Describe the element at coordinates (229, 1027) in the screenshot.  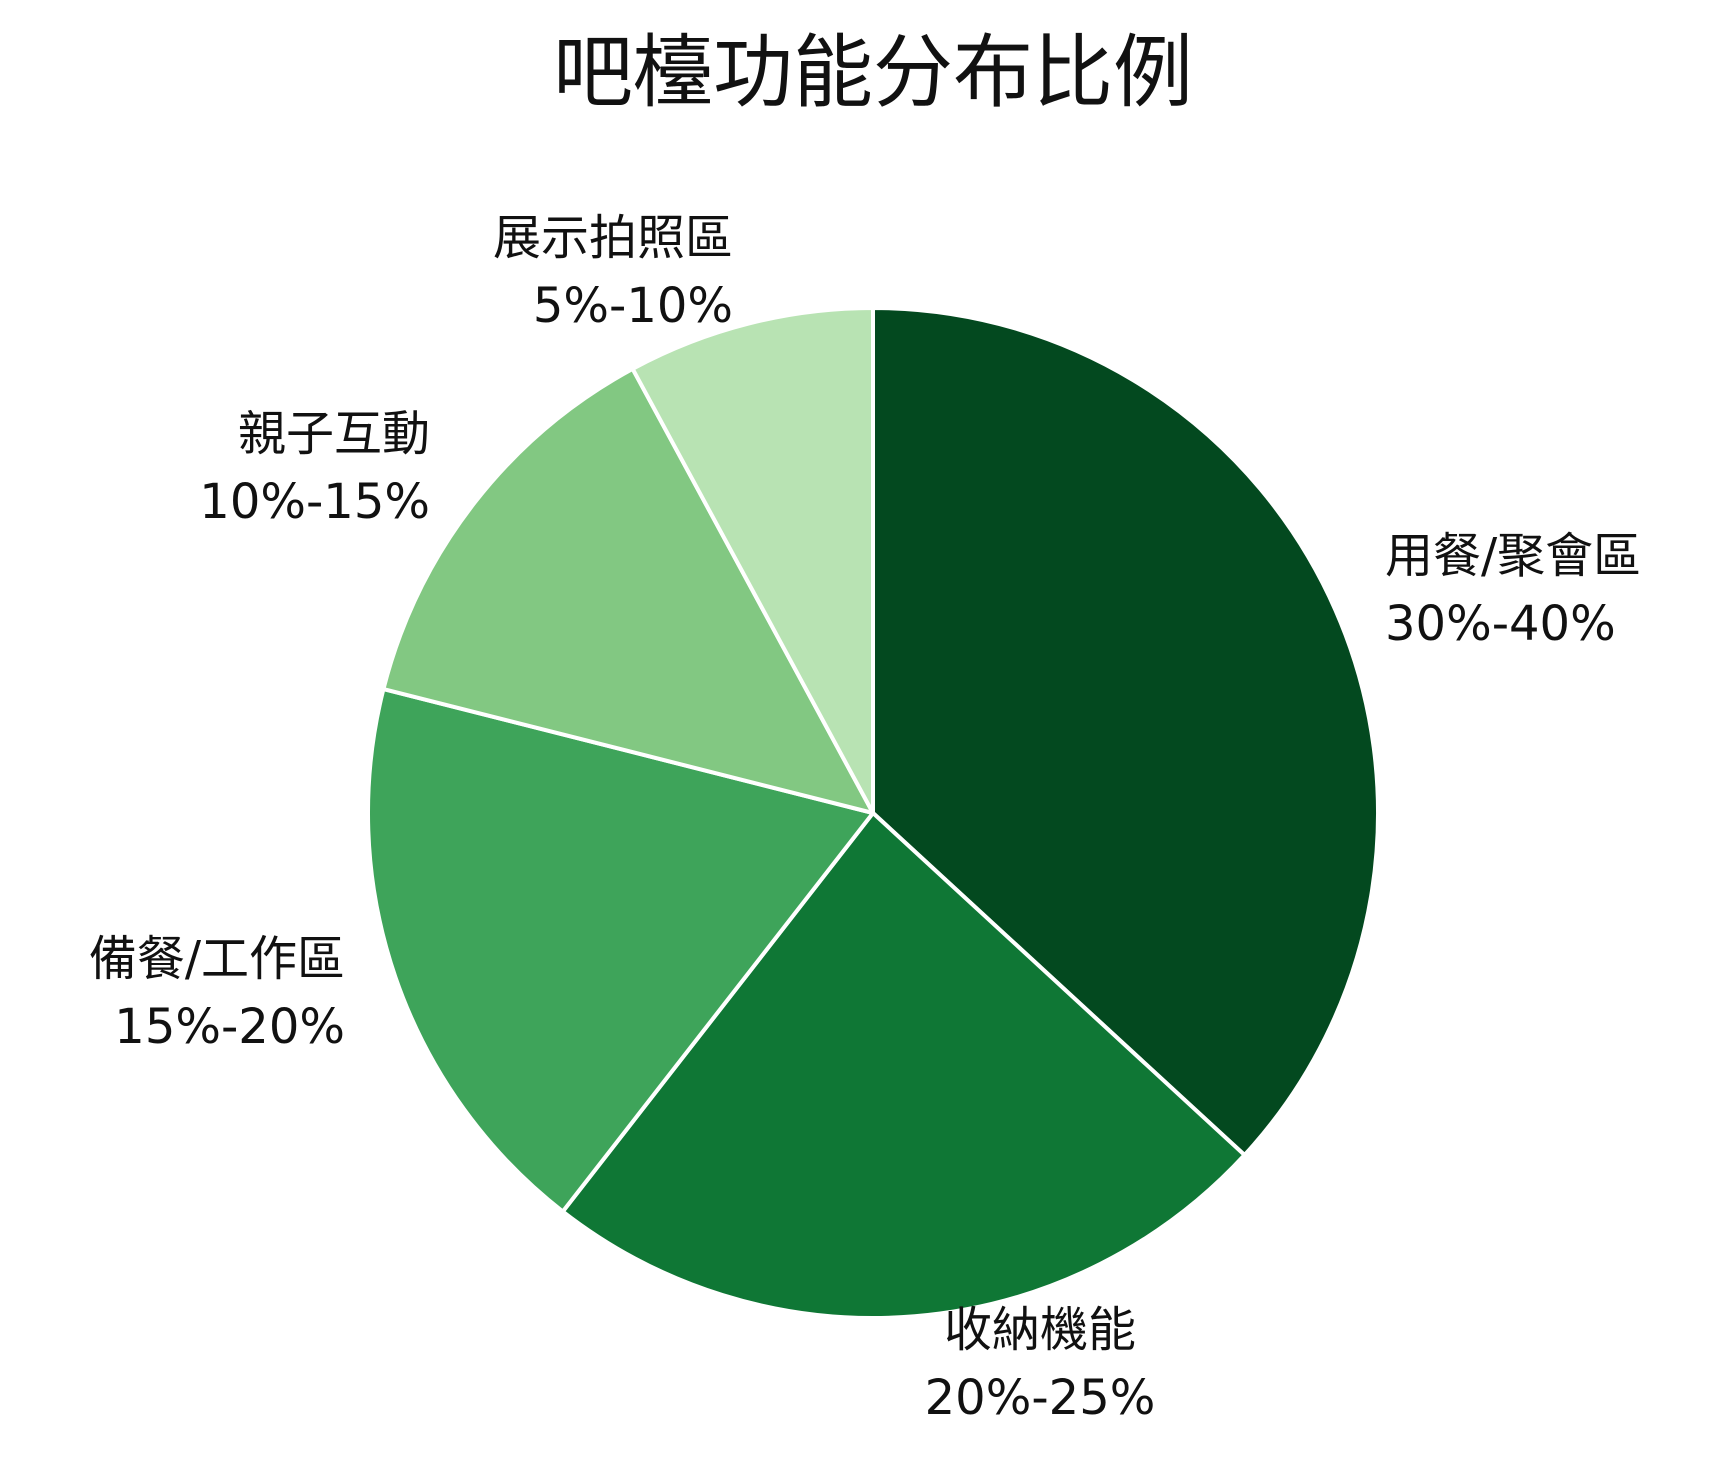
I see `slice-label-range: 15%-20%` at that location.